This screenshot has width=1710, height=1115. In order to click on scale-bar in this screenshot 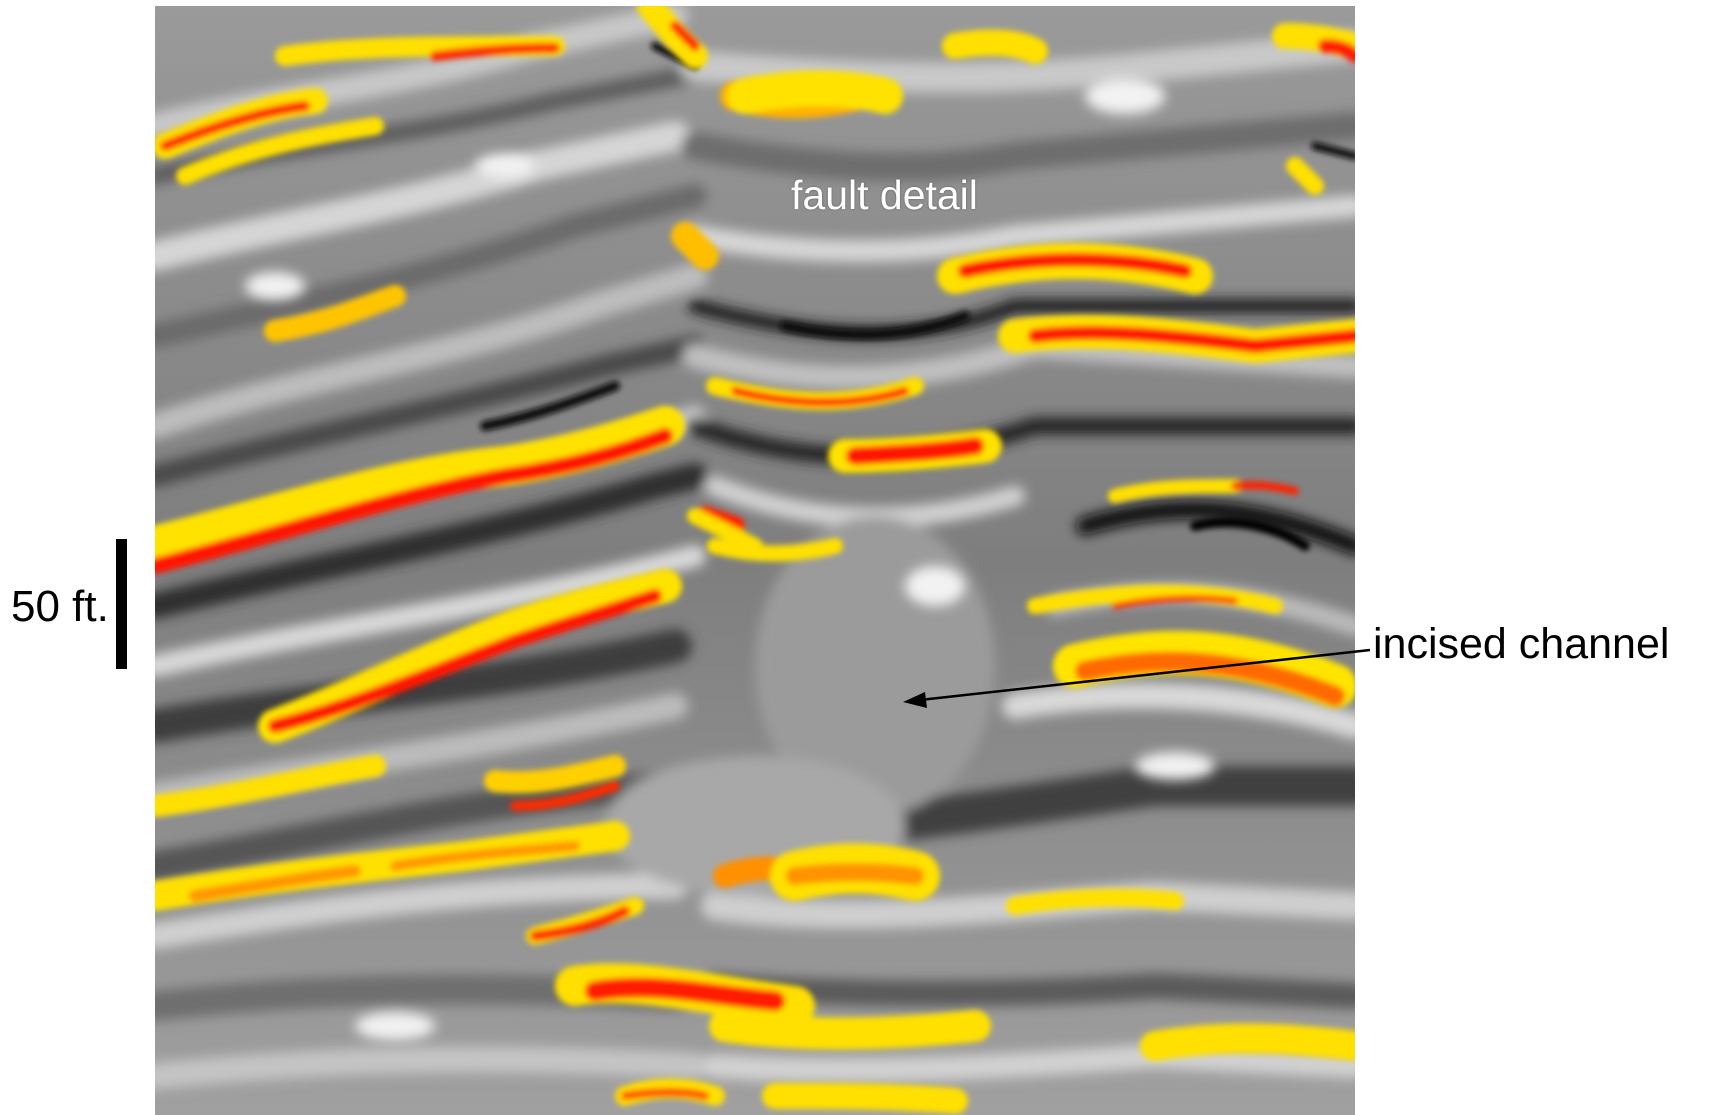, I will do `click(121, 604)`.